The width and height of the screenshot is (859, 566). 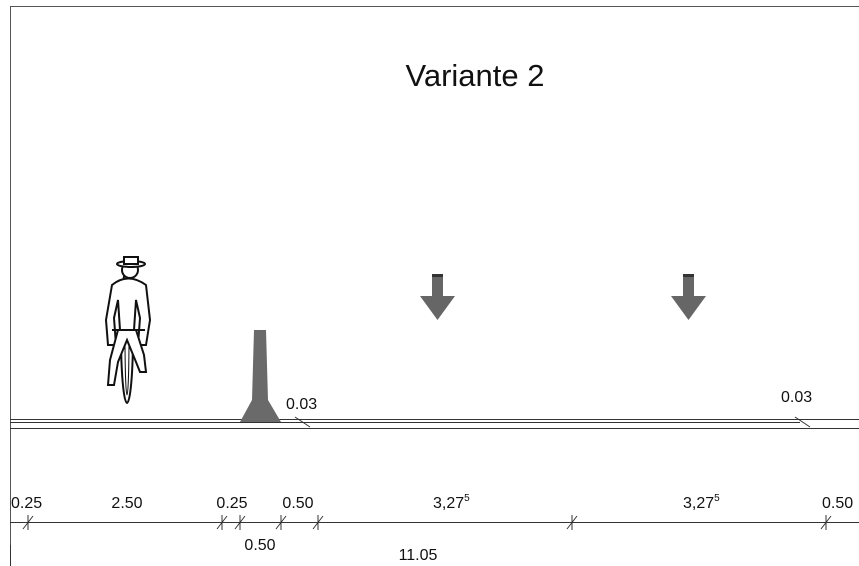 I want to click on delineator-post, so click(x=260, y=376).